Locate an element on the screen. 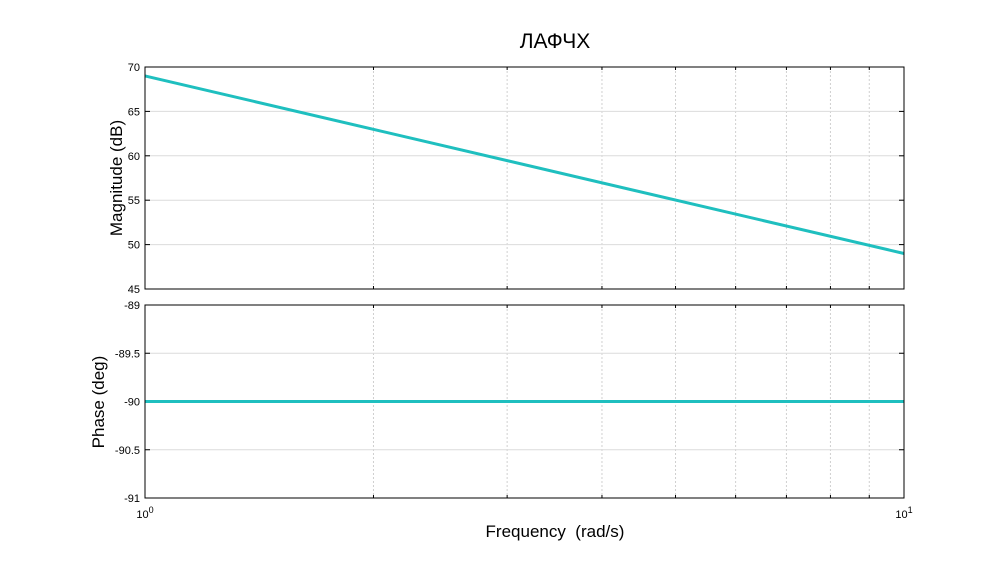 The width and height of the screenshot is (1000, 562). x-tick-label: 10¹ is located at coordinates (903, 513).